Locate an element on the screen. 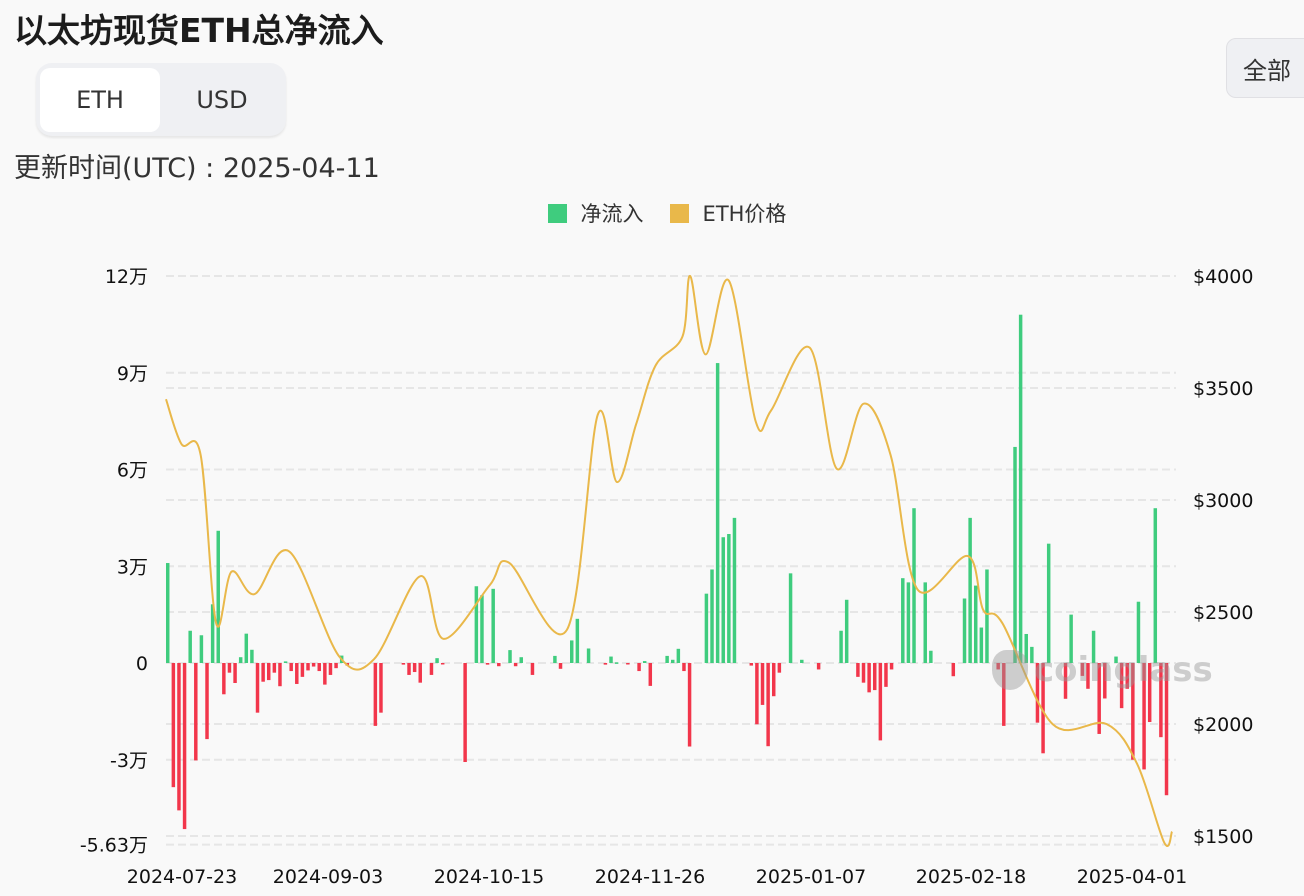  legend-item-net-inflow: 净流入 is located at coordinates (595, 213).